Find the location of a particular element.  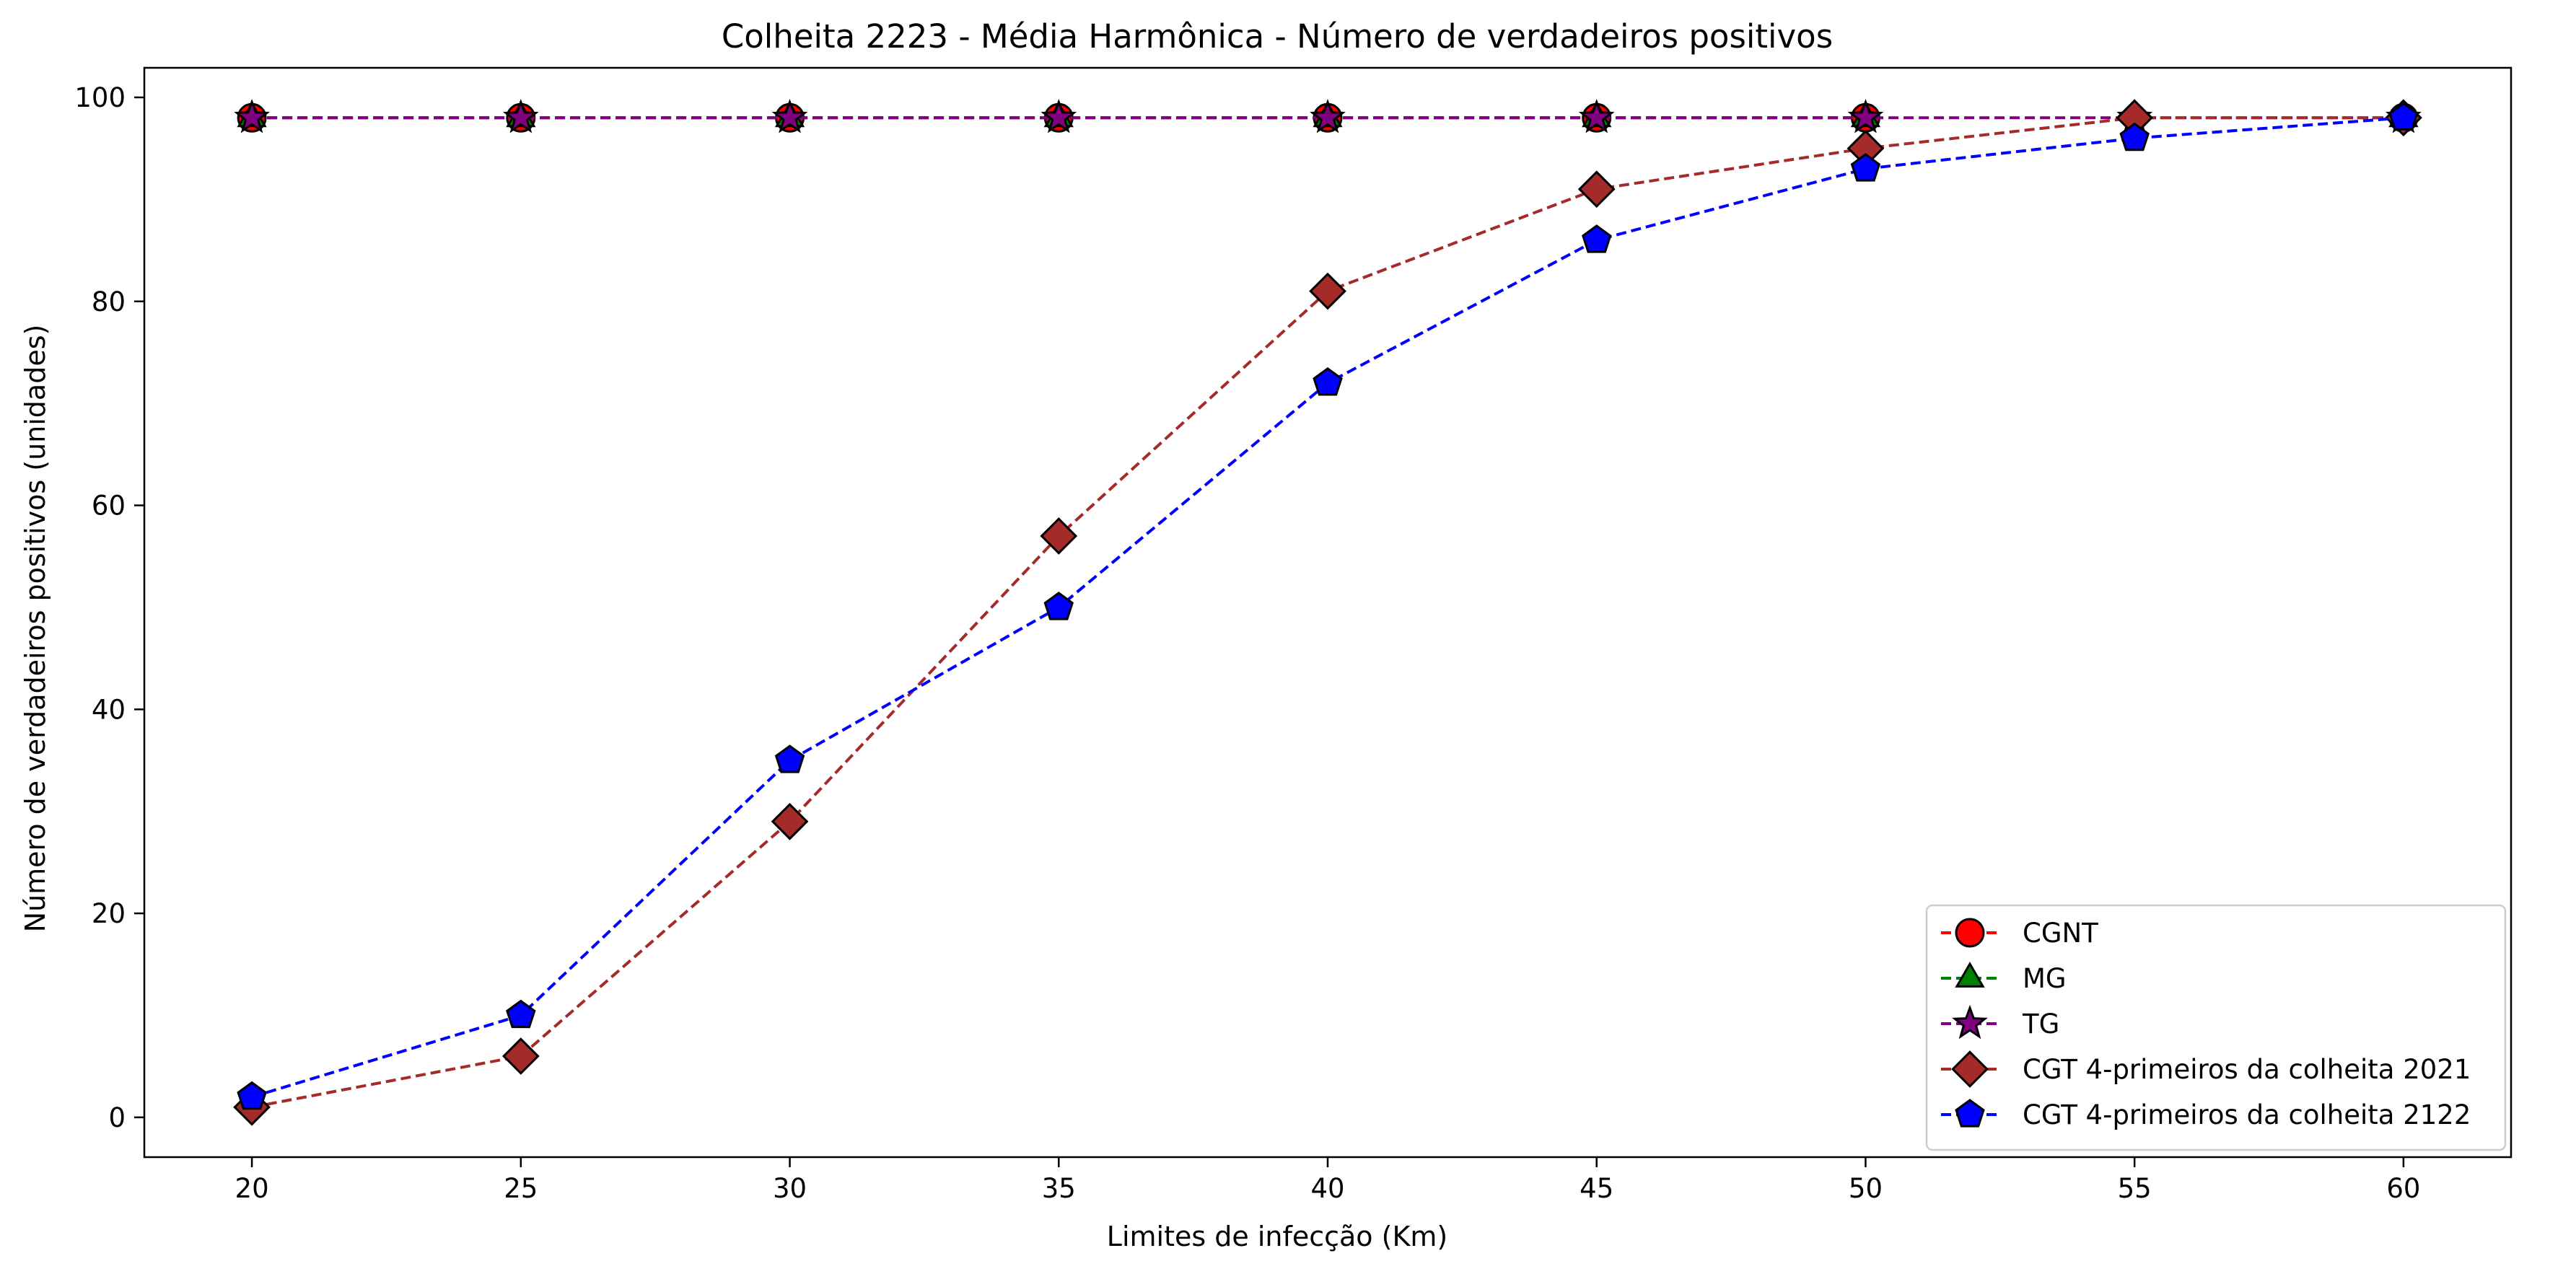

y-tick-label: 100 is located at coordinates (100, 98).